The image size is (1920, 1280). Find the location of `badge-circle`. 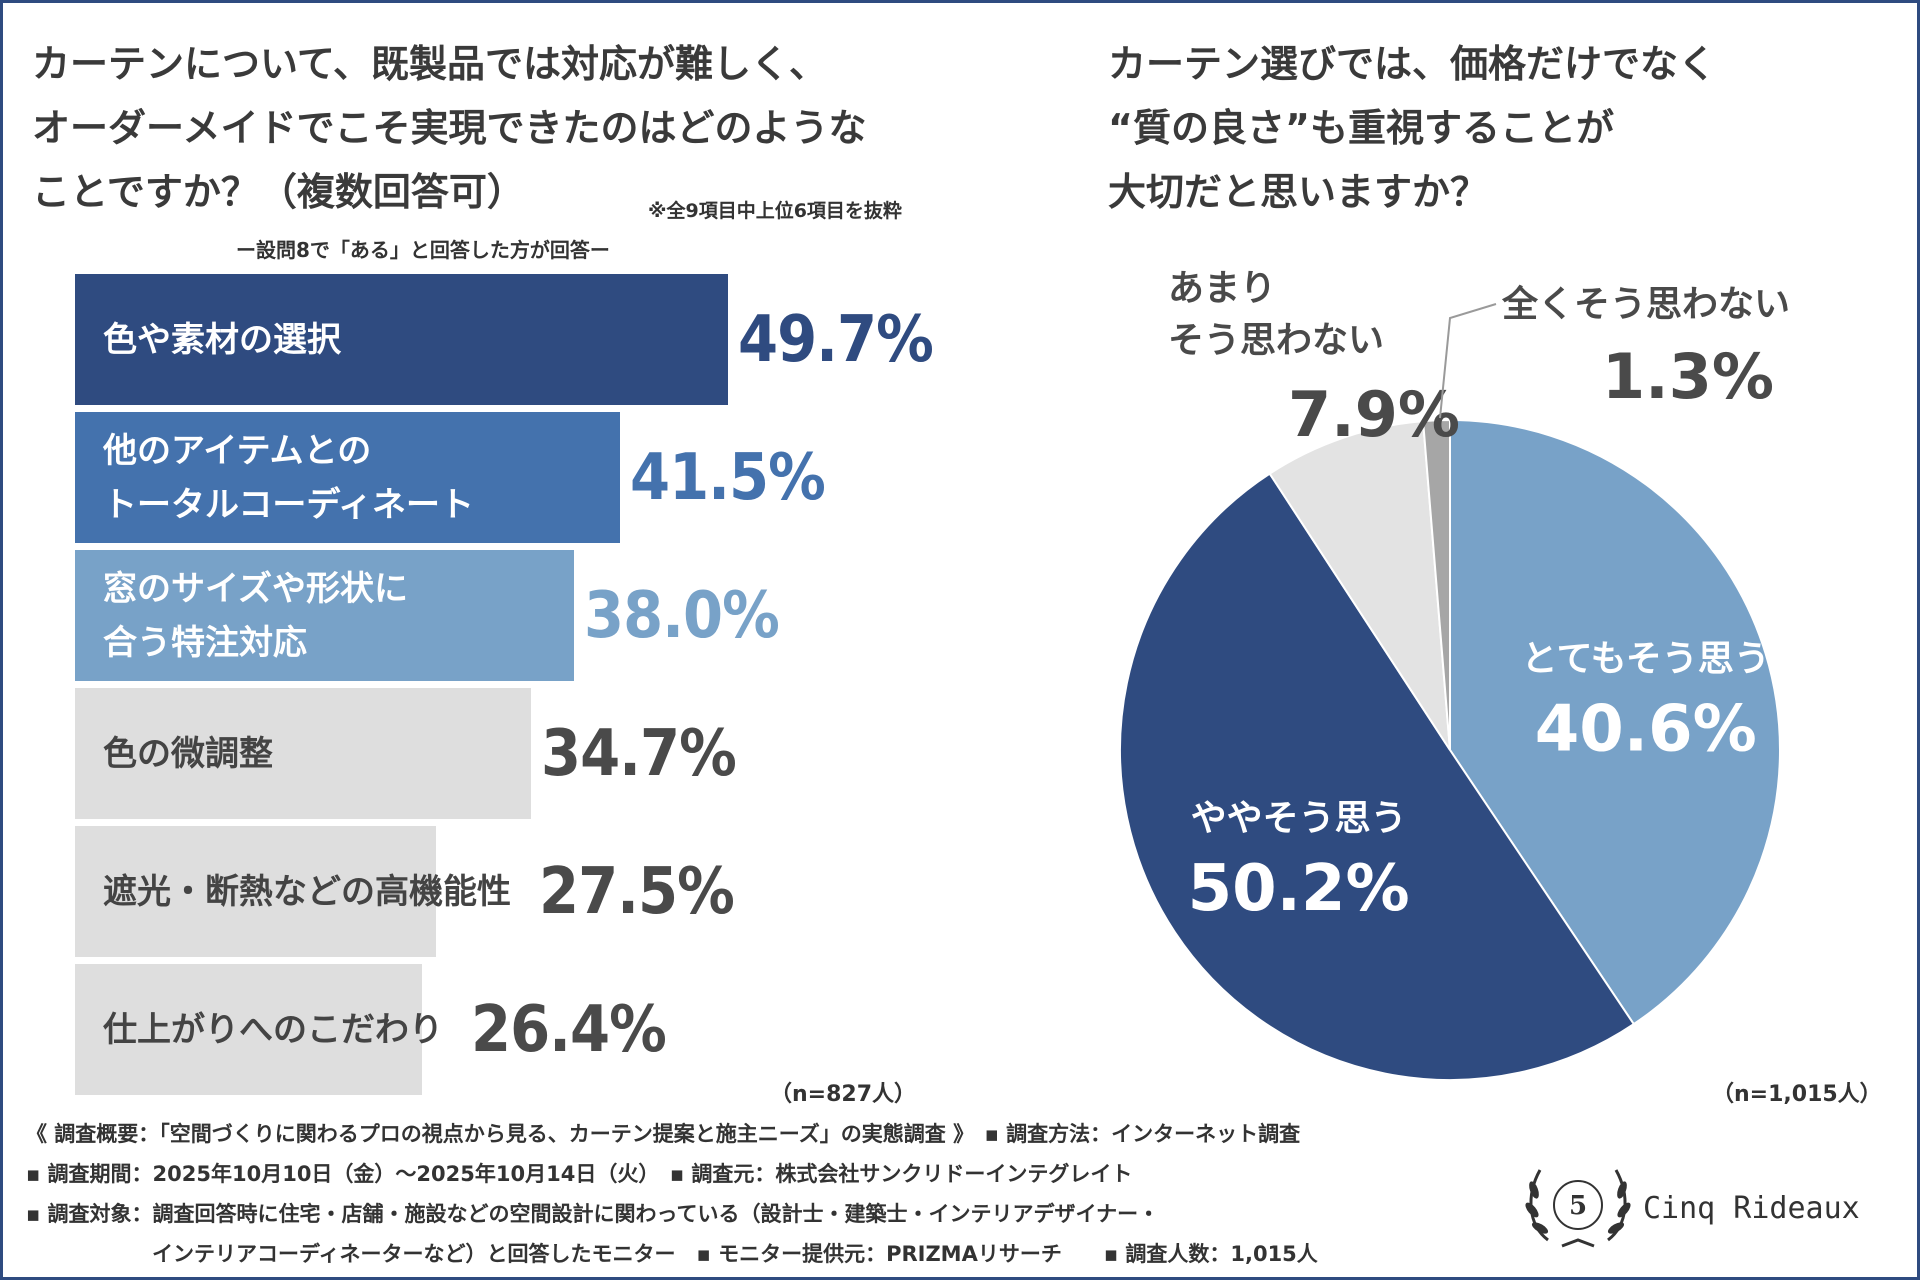

badge-circle is located at coordinates (1578, 1205).